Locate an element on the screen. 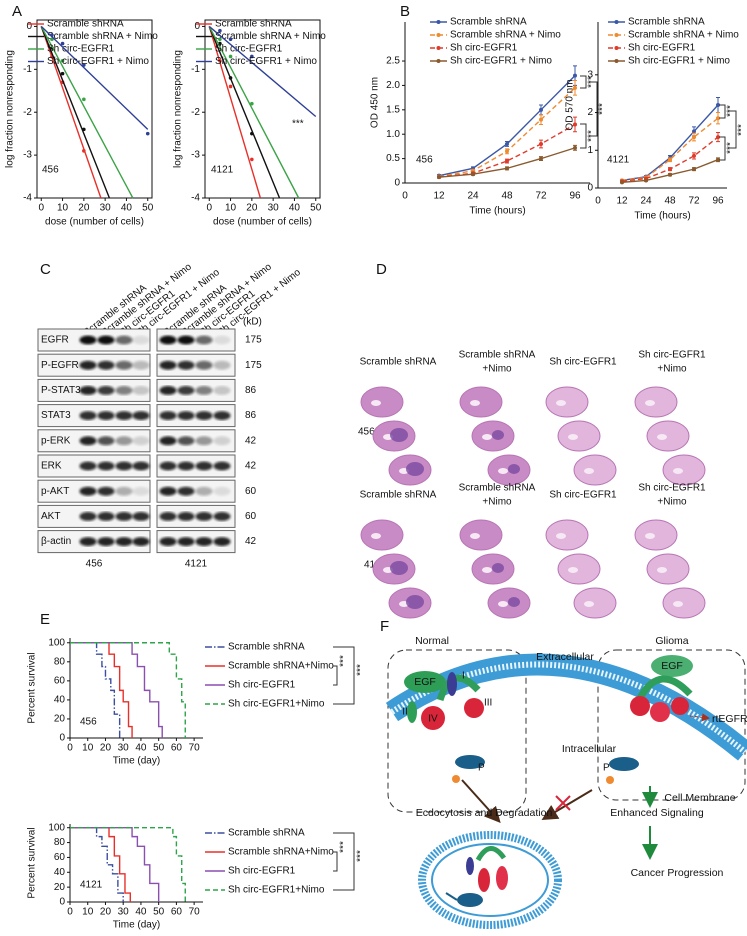 The width and height of the screenshot is (747, 936). column-header: Sh circ-EGFR1 is located at coordinates (672, 488).